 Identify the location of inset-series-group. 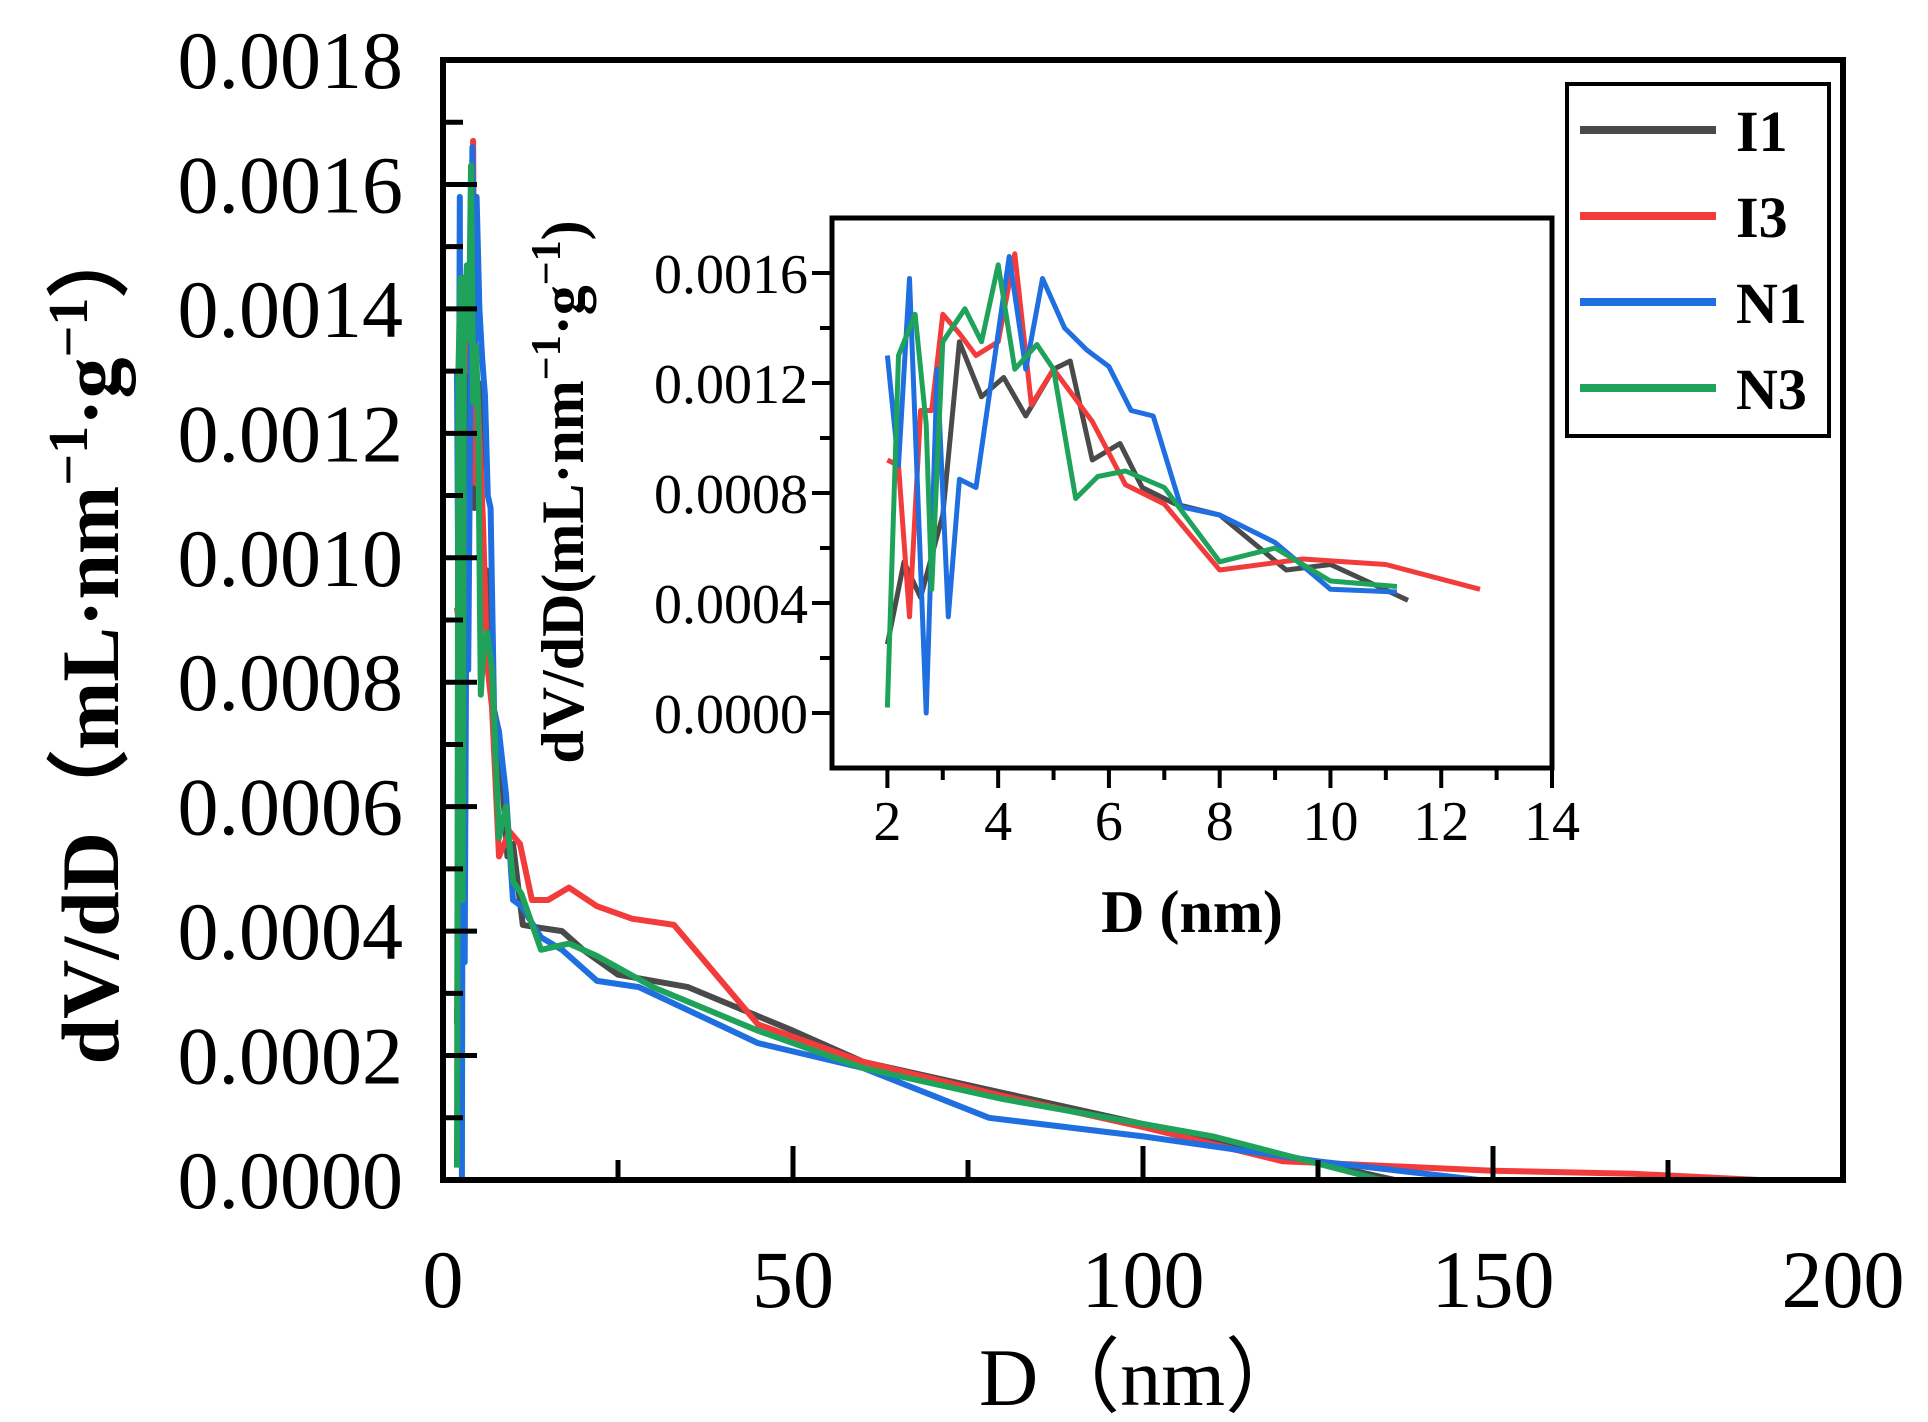
(1182, 483).